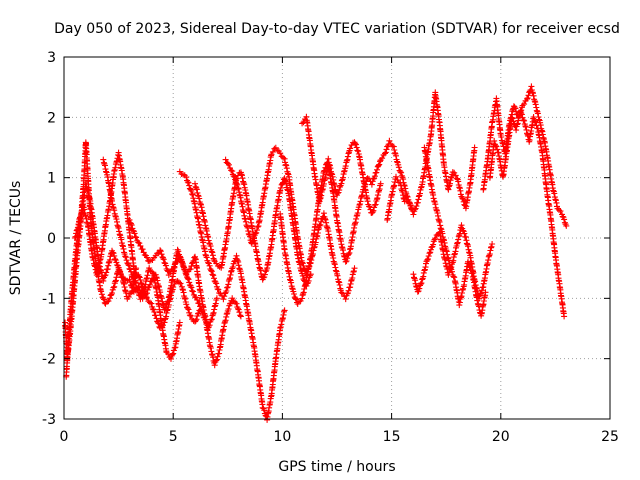  I want to click on series-track, so click(356, 190).